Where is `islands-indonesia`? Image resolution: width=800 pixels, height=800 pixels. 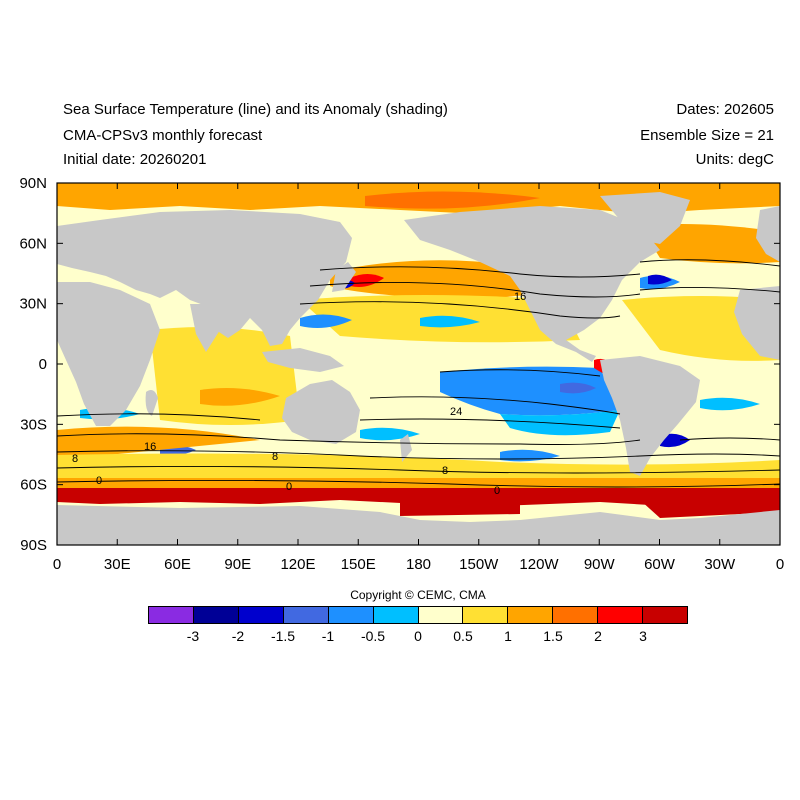 islands-indonesia is located at coordinates (303, 360).